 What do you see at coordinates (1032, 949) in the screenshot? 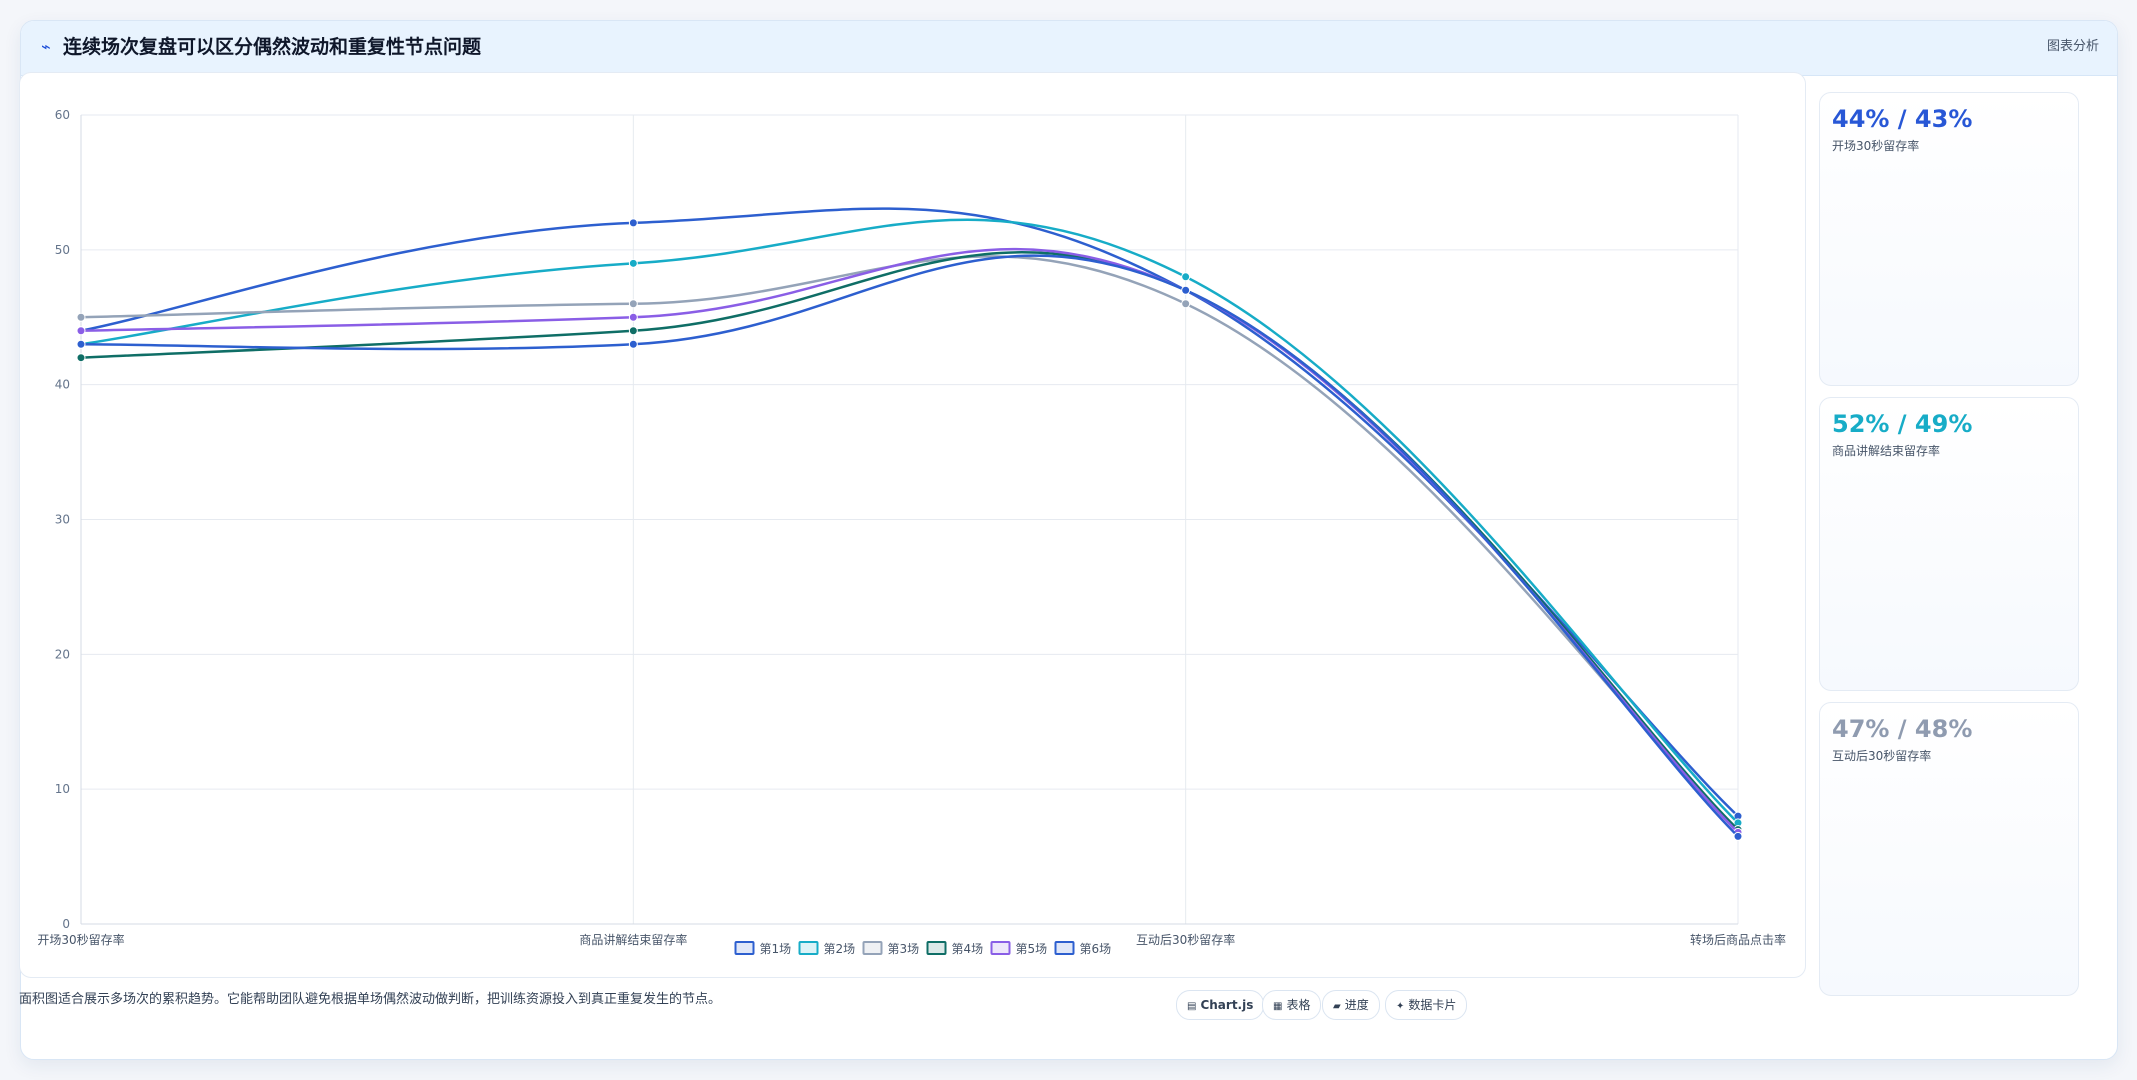
I see `legend-label: 第5场` at bounding box center [1032, 949].